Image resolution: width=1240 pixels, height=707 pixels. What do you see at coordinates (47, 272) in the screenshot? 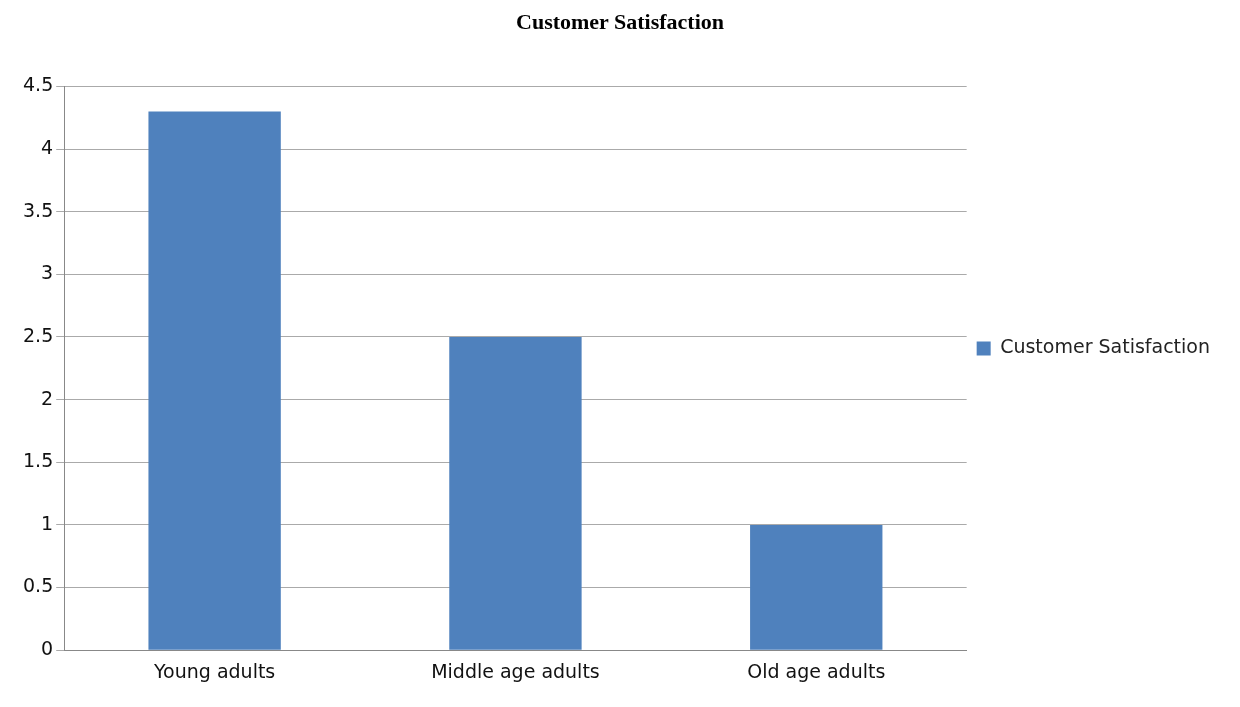
I see `y-tick-label: 3` at bounding box center [47, 272].